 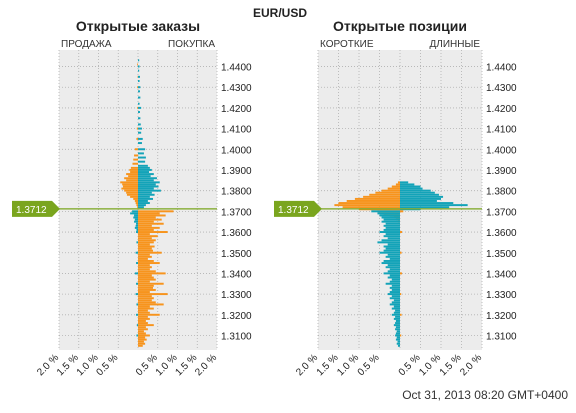 What do you see at coordinates (236, 192) in the screenshot?
I see `price-tick-label: 1.3800` at bounding box center [236, 192].